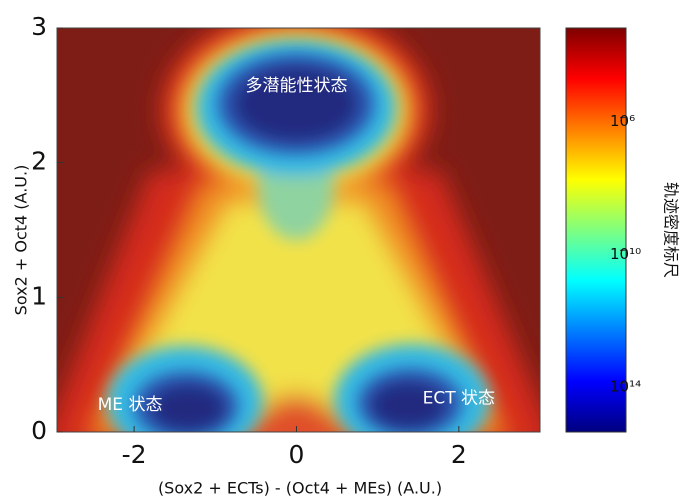  Describe the element at coordinates (21, 240) in the screenshot. I see `y-axis-label: Sox2 + Oct4 (A.U.)` at that location.